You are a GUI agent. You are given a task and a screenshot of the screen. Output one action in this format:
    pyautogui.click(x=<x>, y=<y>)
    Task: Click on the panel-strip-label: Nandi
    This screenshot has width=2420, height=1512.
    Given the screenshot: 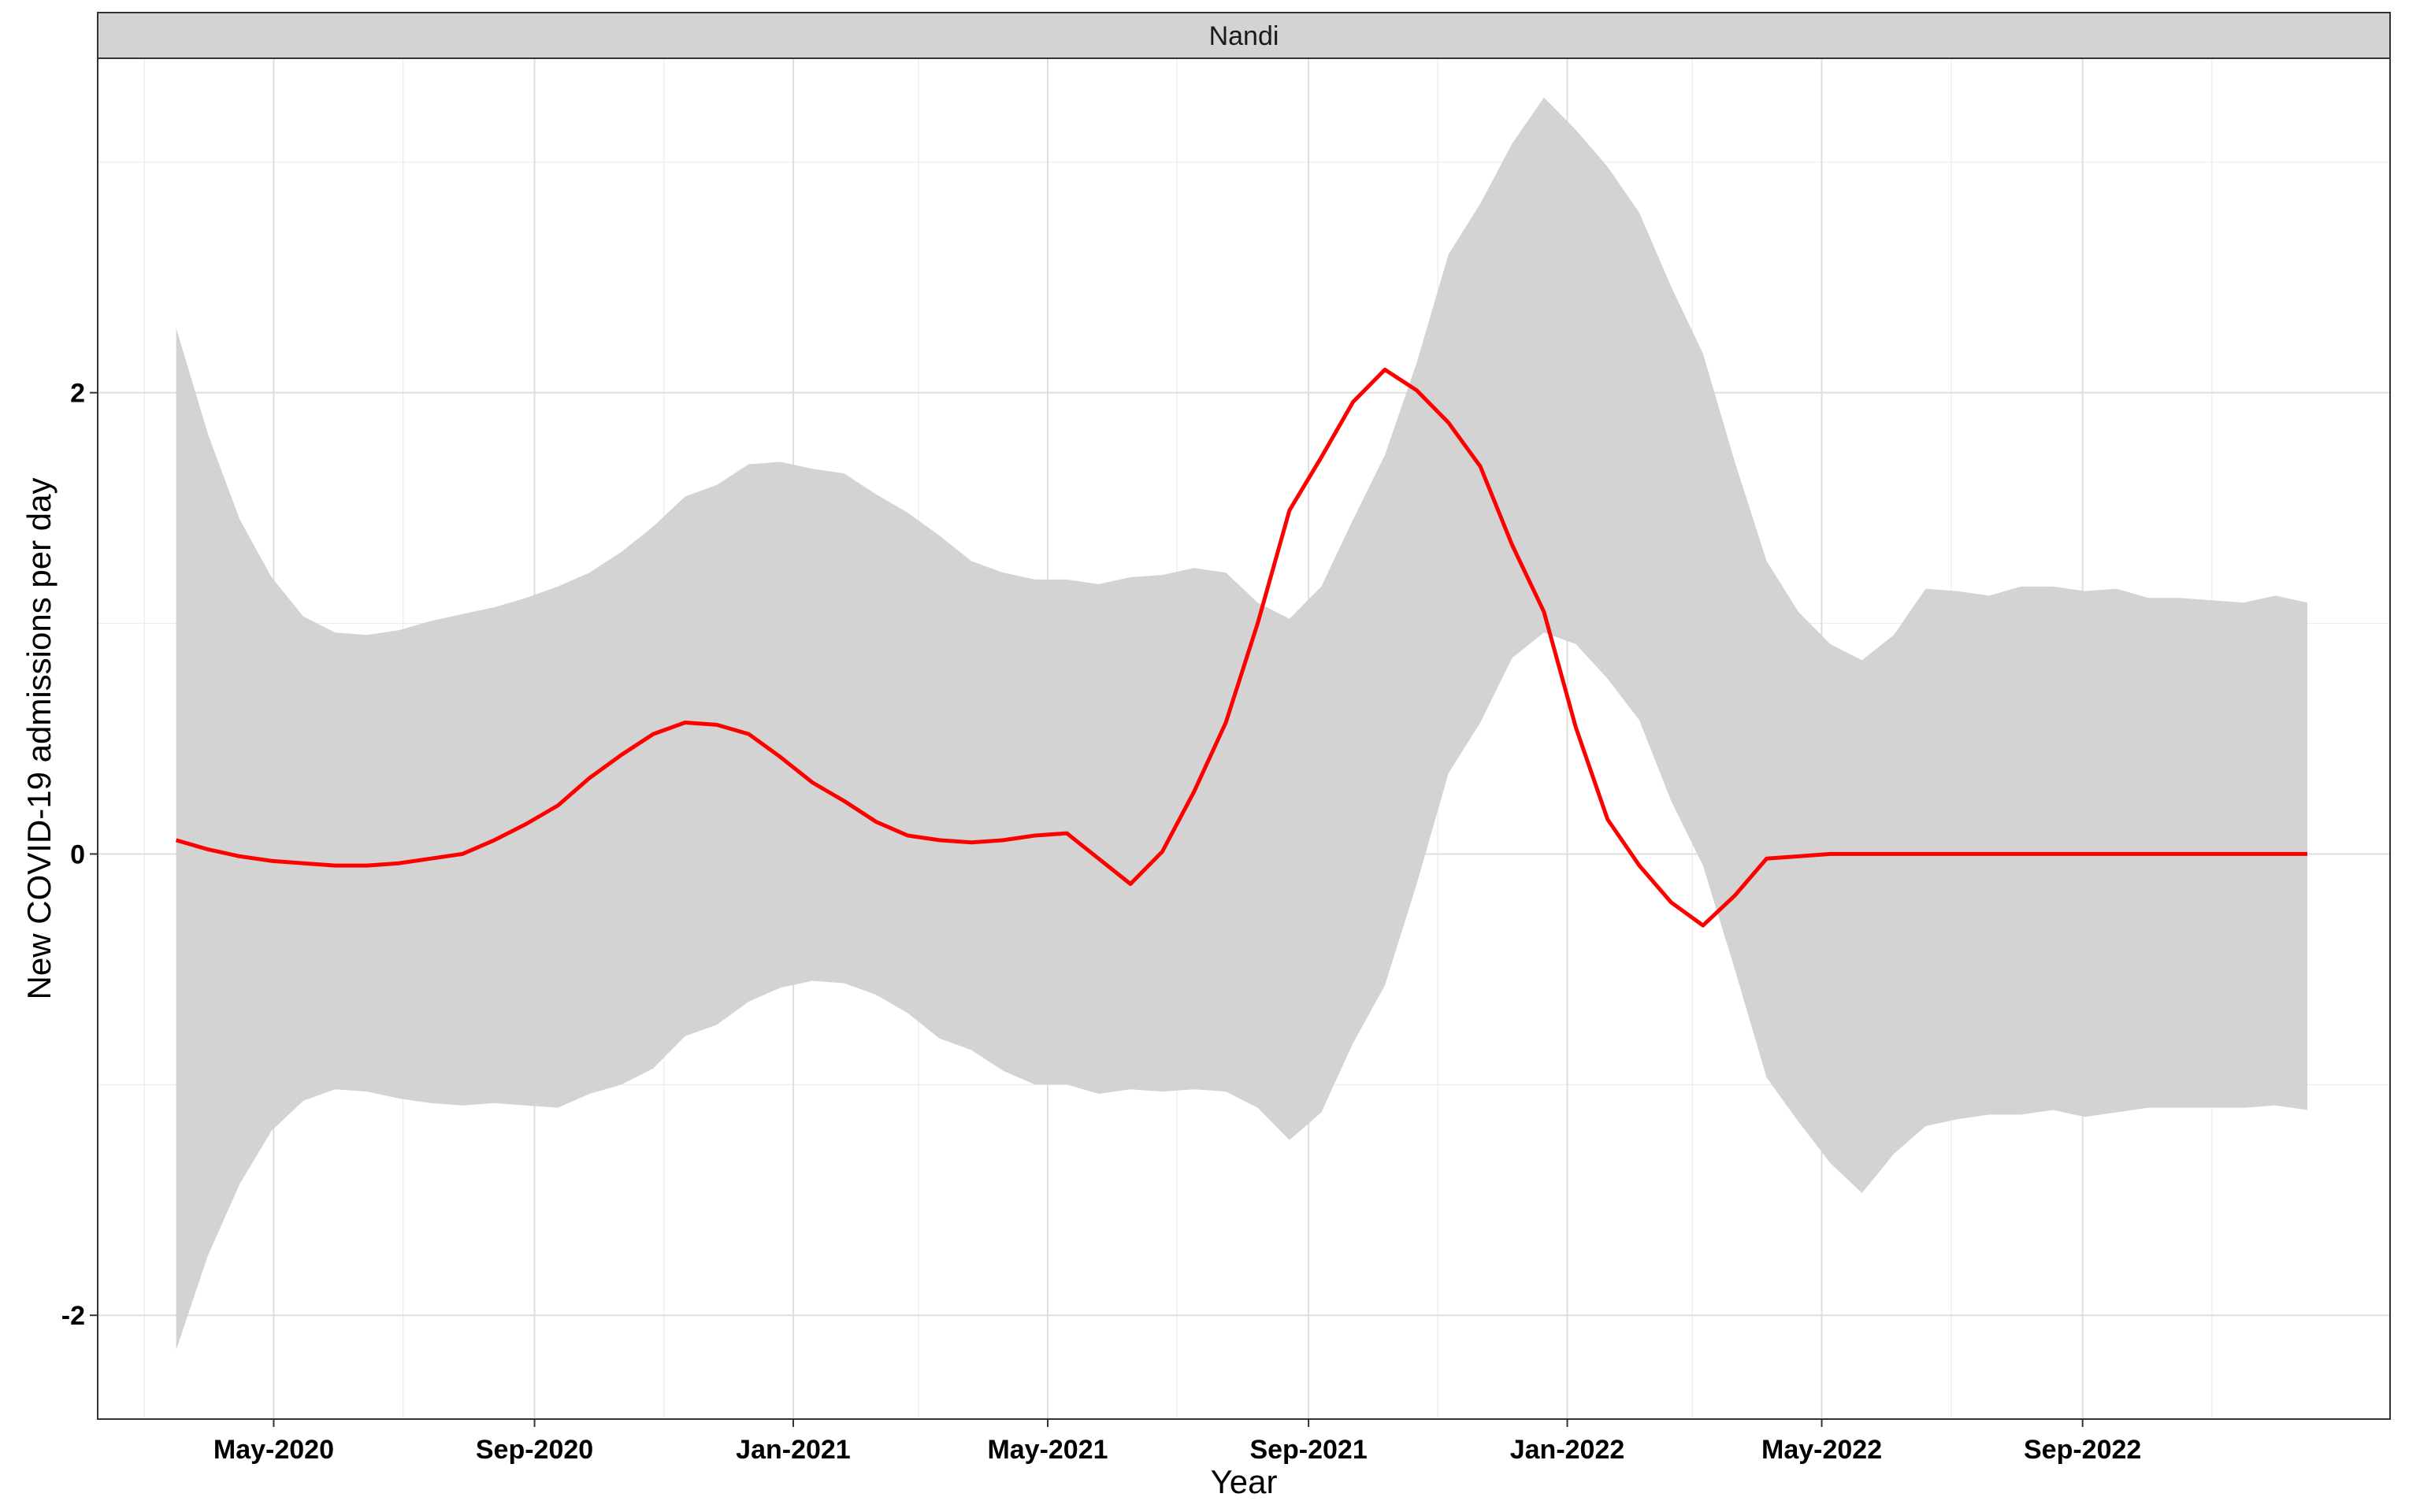 What is the action you would take?
    pyautogui.click(x=1244, y=36)
    